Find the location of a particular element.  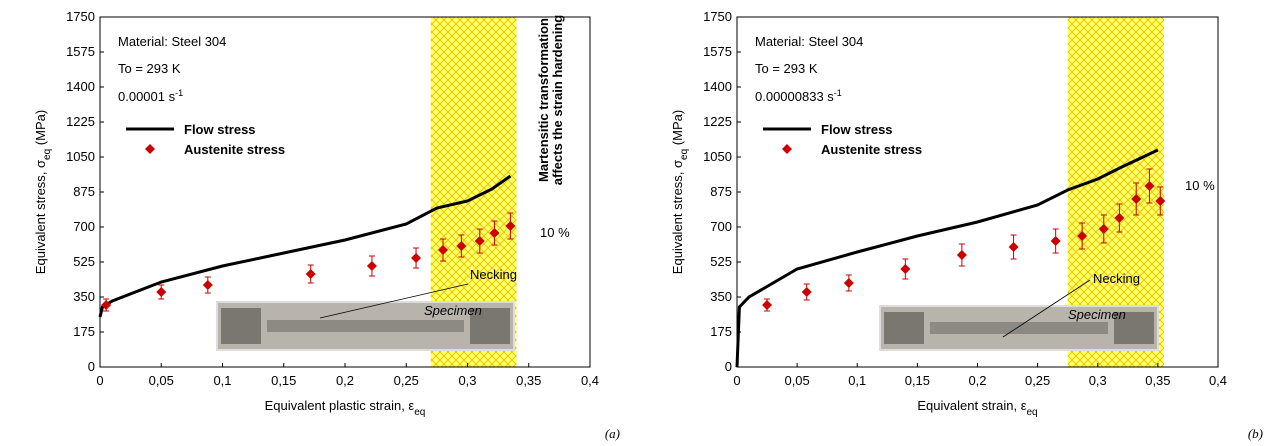

panel-label: (b) is located at coordinates (1255, 433).